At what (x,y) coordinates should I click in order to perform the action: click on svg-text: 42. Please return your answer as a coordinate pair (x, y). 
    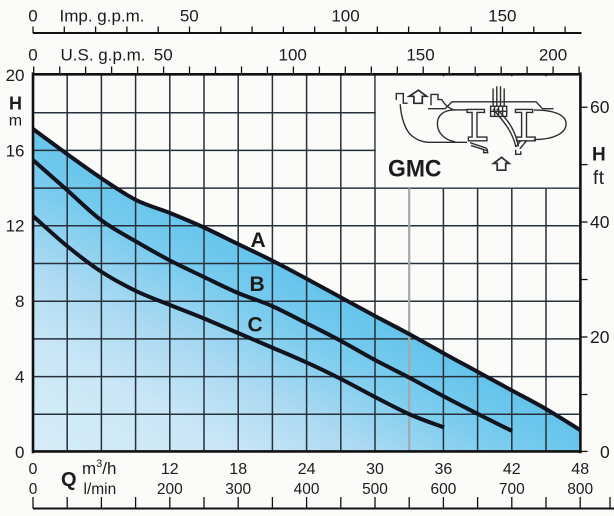
    Looking at the image, I should click on (512, 469).